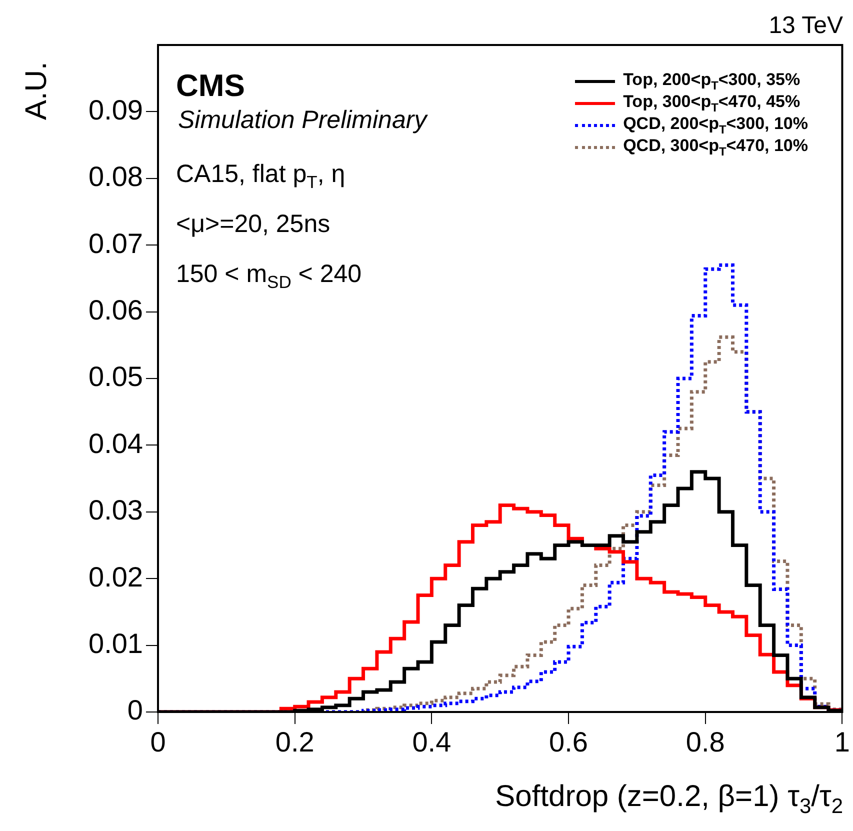  I want to click on y-tick-label: 0.09, so click(115, 110).